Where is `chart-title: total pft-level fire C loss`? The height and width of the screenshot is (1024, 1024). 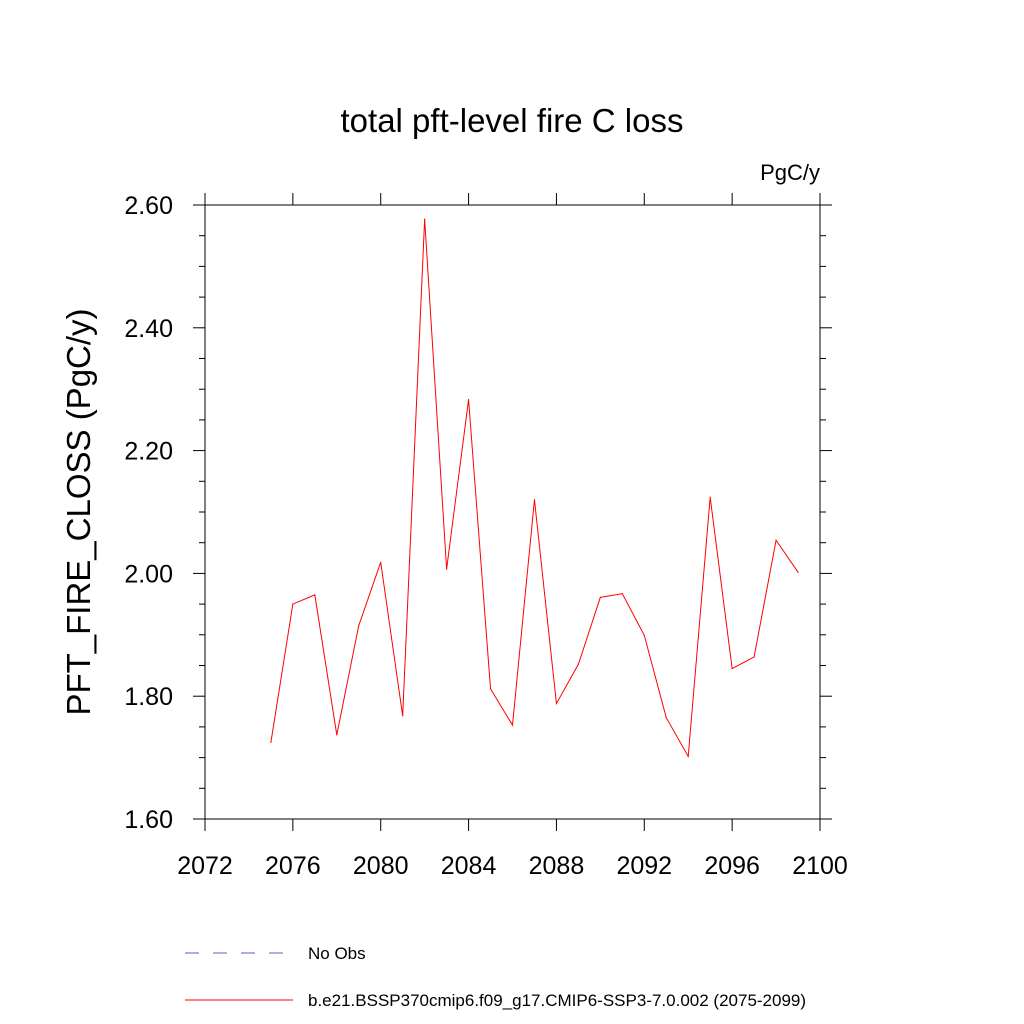 chart-title: total pft-level fire C loss is located at coordinates (512, 120).